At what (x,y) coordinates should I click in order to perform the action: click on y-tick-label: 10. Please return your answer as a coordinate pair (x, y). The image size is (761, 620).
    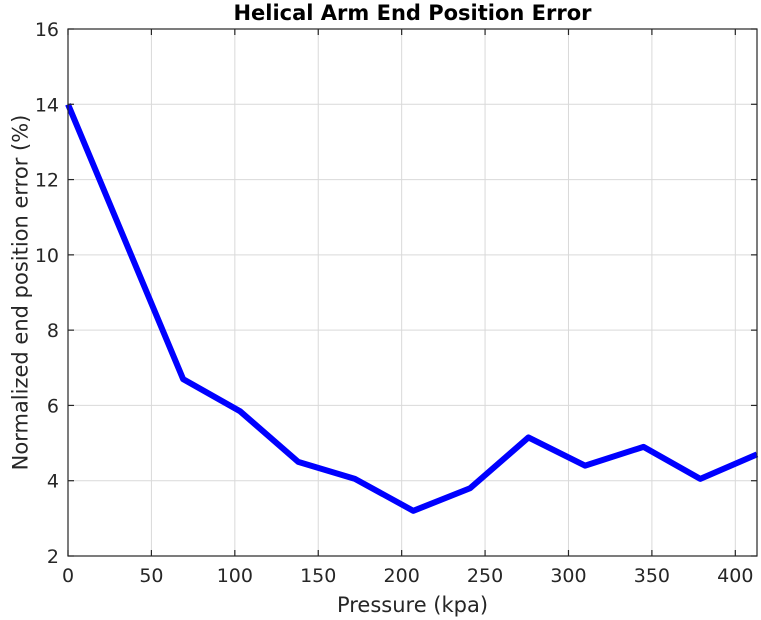
    Looking at the image, I should click on (47, 256).